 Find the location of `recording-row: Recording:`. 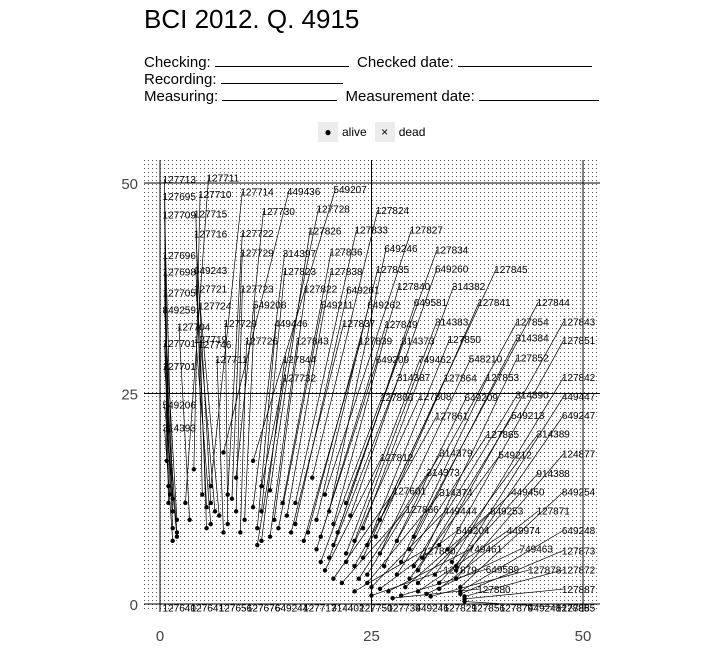

recording-row: Recording: is located at coordinates (243, 79).